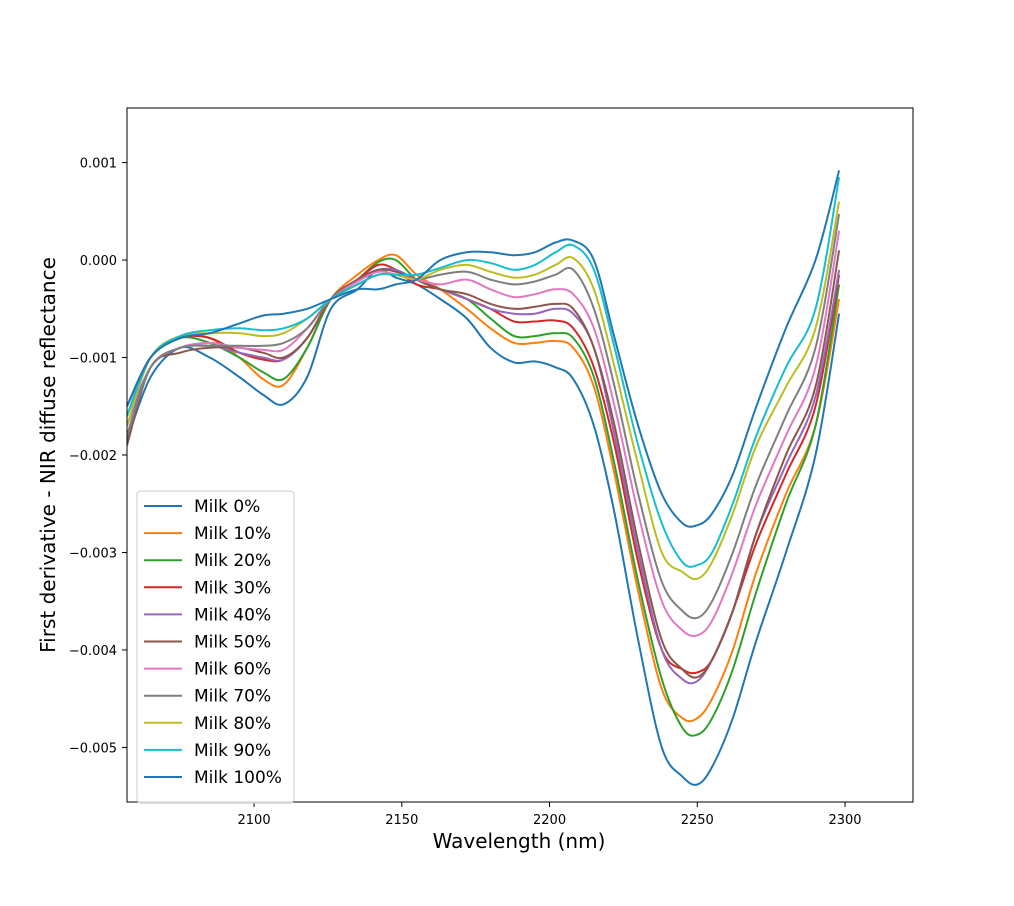 The width and height of the screenshot is (1014, 906). What do you see at coordinates (93, 748) in the screenshot?
I see `y-tick-label: −0.005` at bounding box center [93, 748].